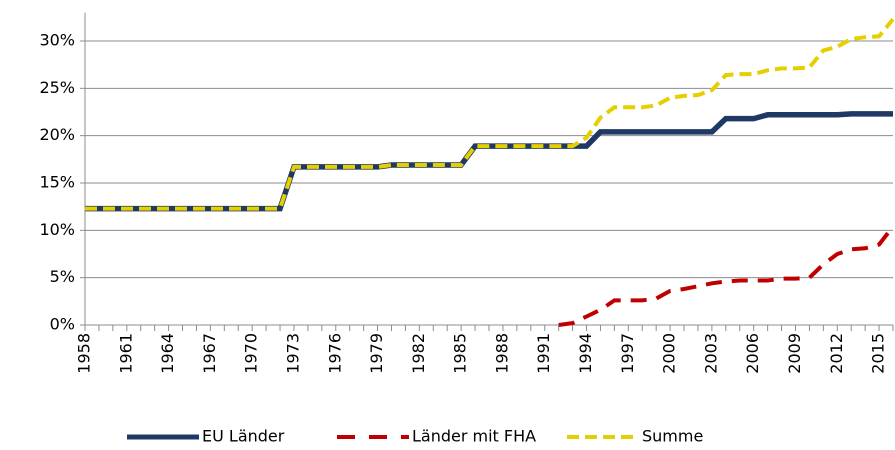  Describe the element at coordinates (62, 276) in the screenshot. I see `y-tick-label: 5%` at that location.